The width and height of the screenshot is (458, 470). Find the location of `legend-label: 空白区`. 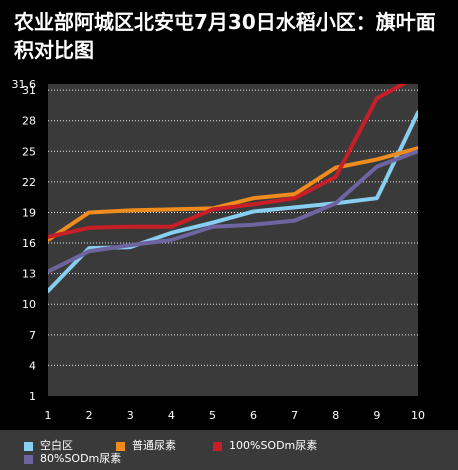

legend-label: 空白区 is located at coordinates (56, 445).